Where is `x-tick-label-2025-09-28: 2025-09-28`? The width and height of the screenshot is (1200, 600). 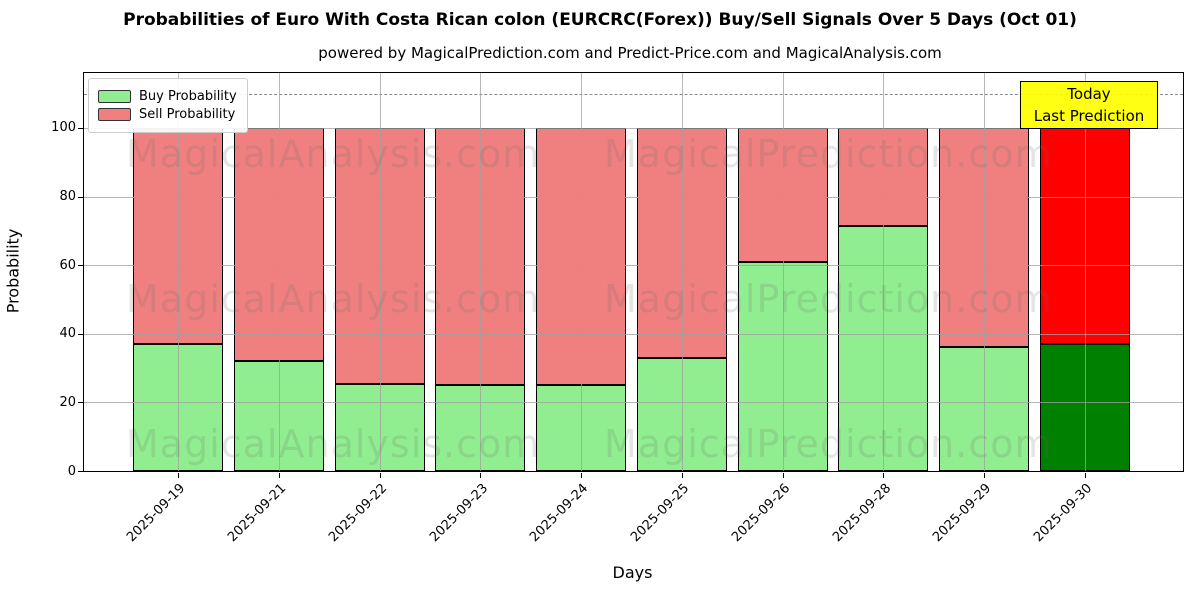
x-tick-label-2025-09-28: 2025-09-28 is located at coordinates (861, 513).